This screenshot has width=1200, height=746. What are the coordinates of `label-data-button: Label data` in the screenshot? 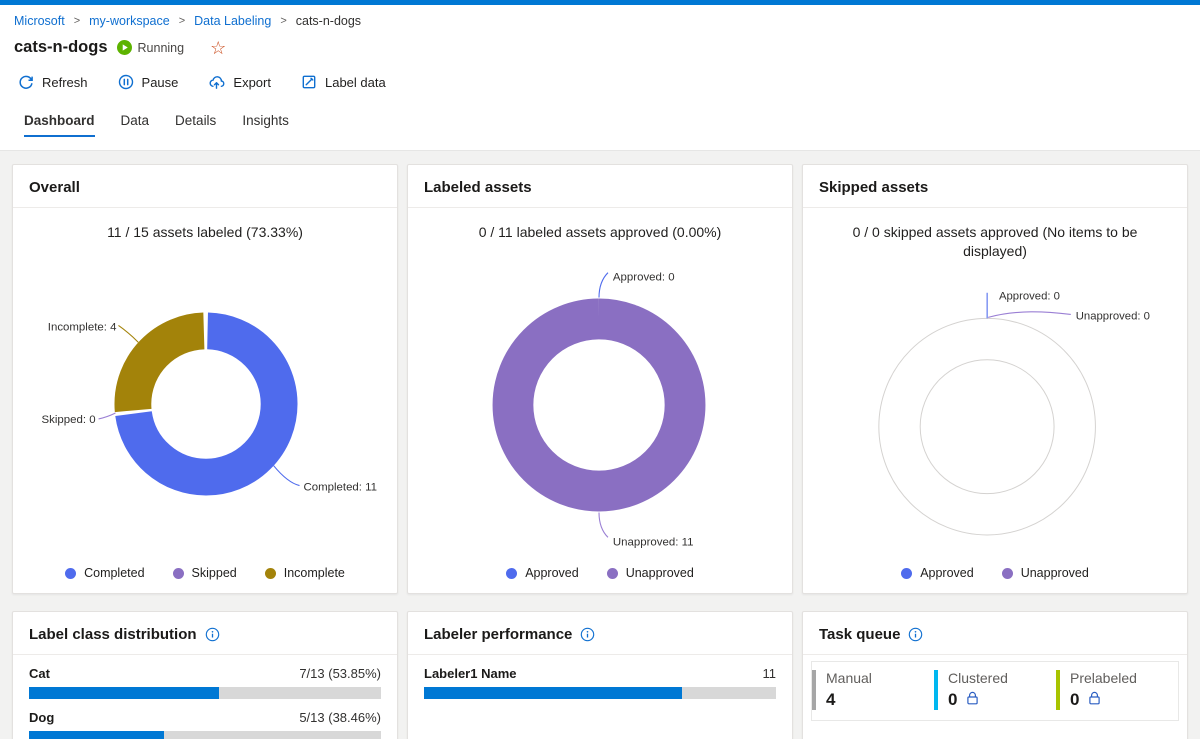 It's located at (343, 82).